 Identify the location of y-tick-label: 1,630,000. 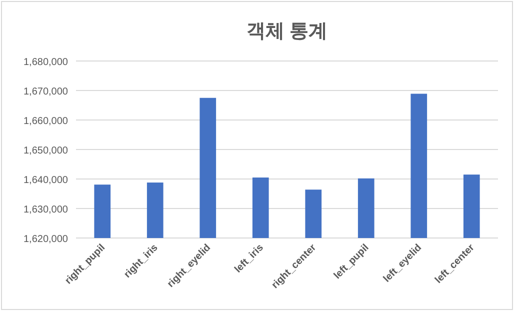
(46, 210).